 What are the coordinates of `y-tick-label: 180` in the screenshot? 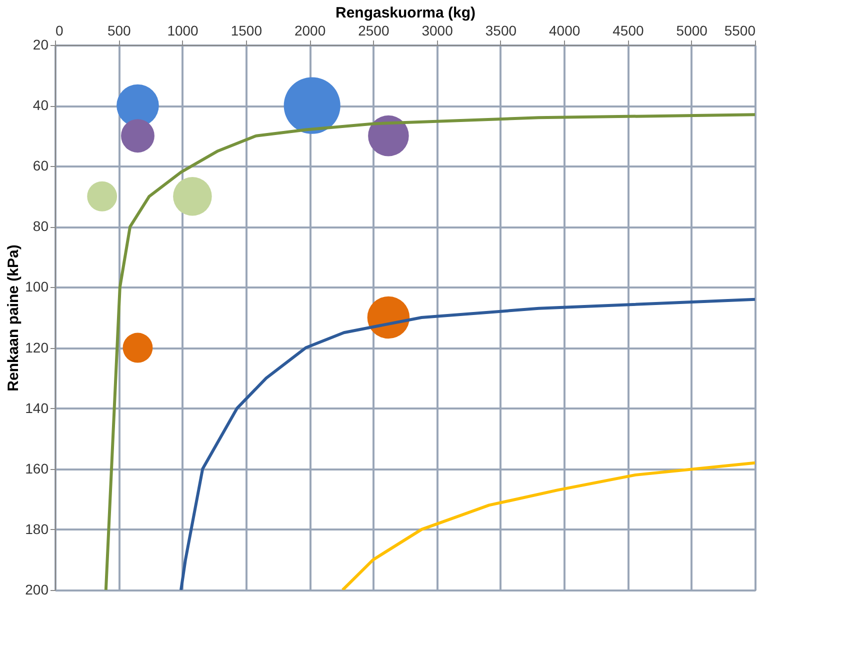 It's located at (37, 528).